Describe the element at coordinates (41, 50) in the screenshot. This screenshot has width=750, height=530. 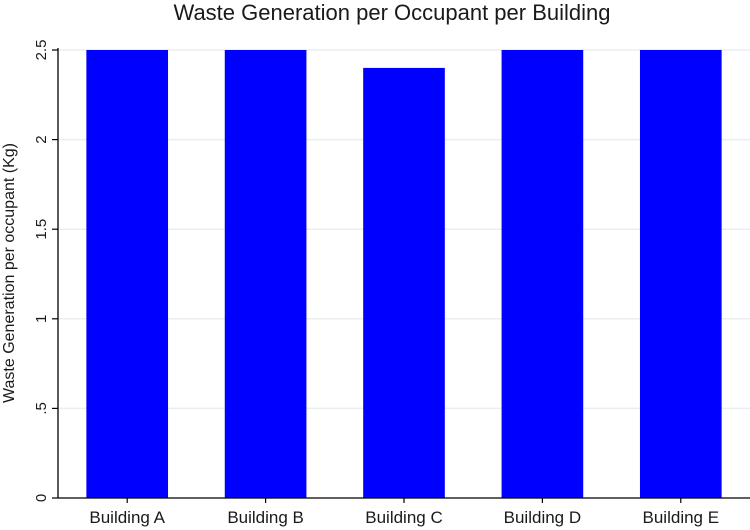
I see `y-tick-label: 2.5` at that location.